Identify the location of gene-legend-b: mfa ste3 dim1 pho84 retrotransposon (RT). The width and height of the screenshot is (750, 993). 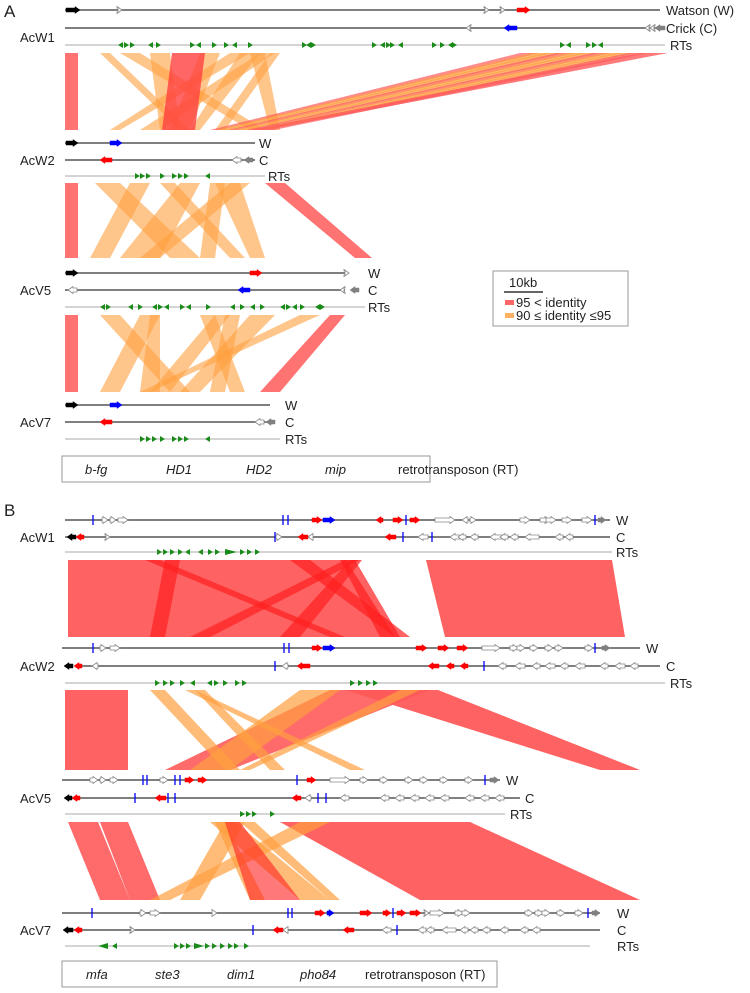
(279, 974).